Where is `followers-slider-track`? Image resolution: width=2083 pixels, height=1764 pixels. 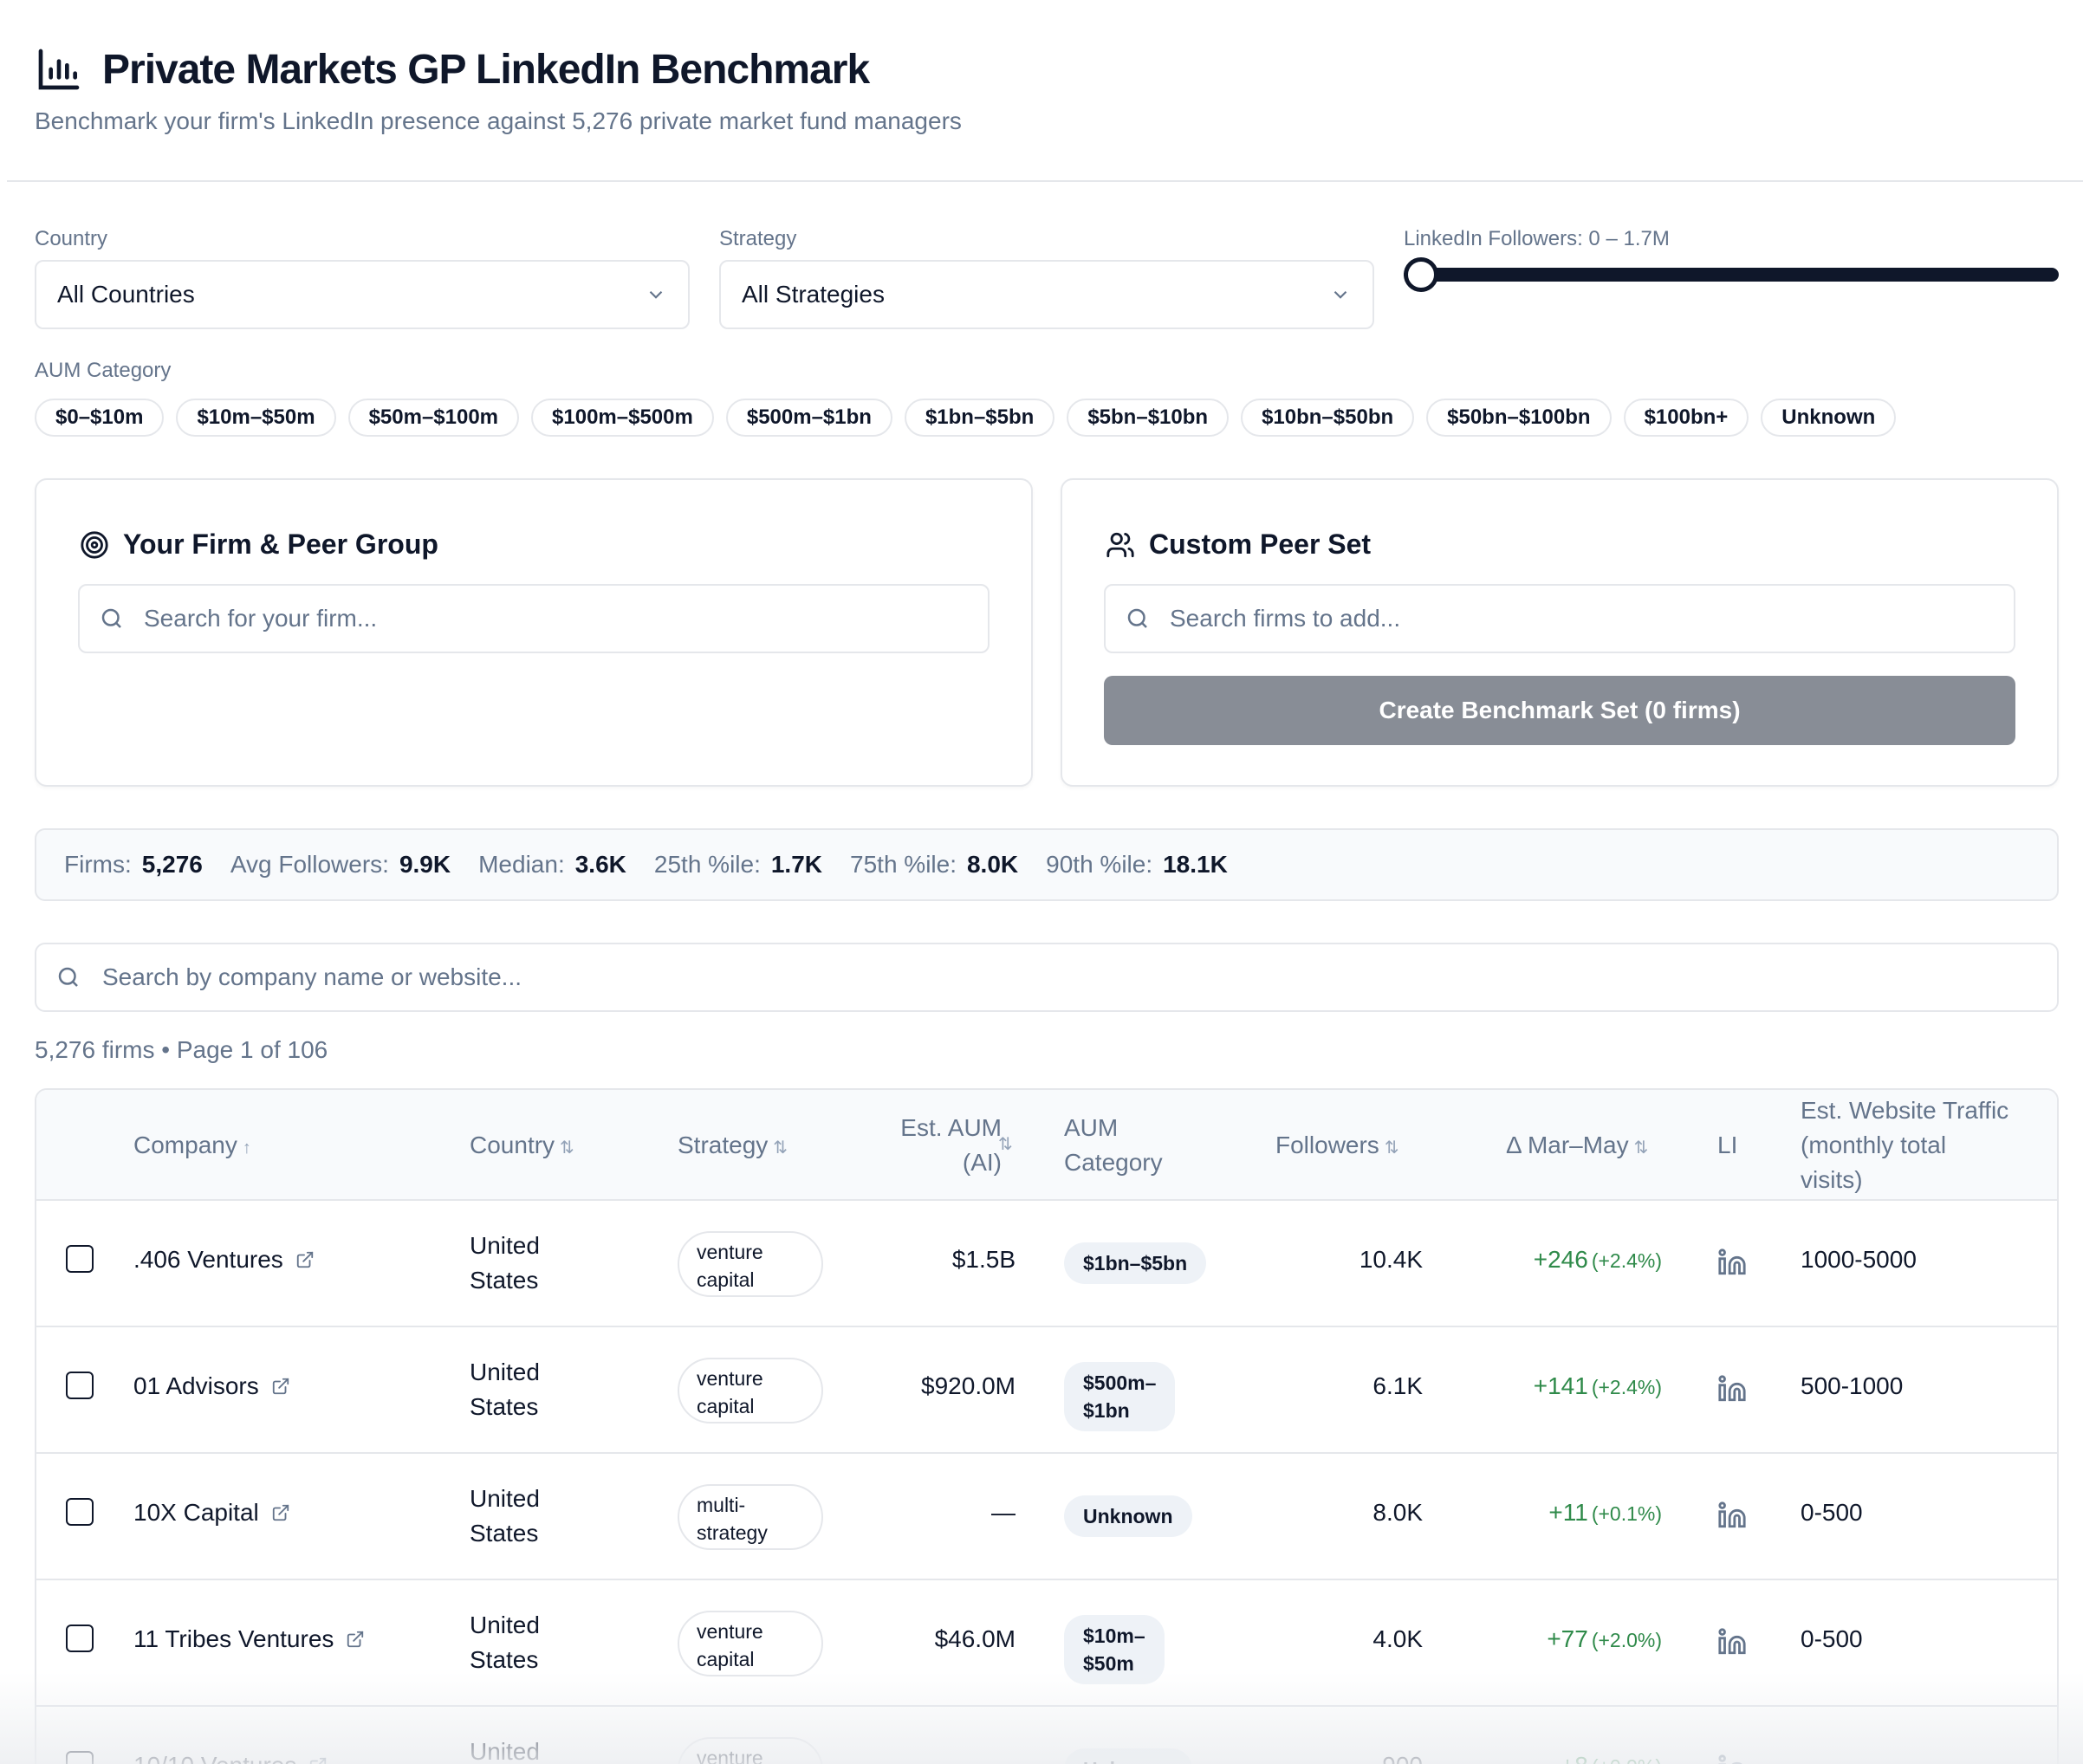 followers-slider-track is located at coordinates (1731, 275).